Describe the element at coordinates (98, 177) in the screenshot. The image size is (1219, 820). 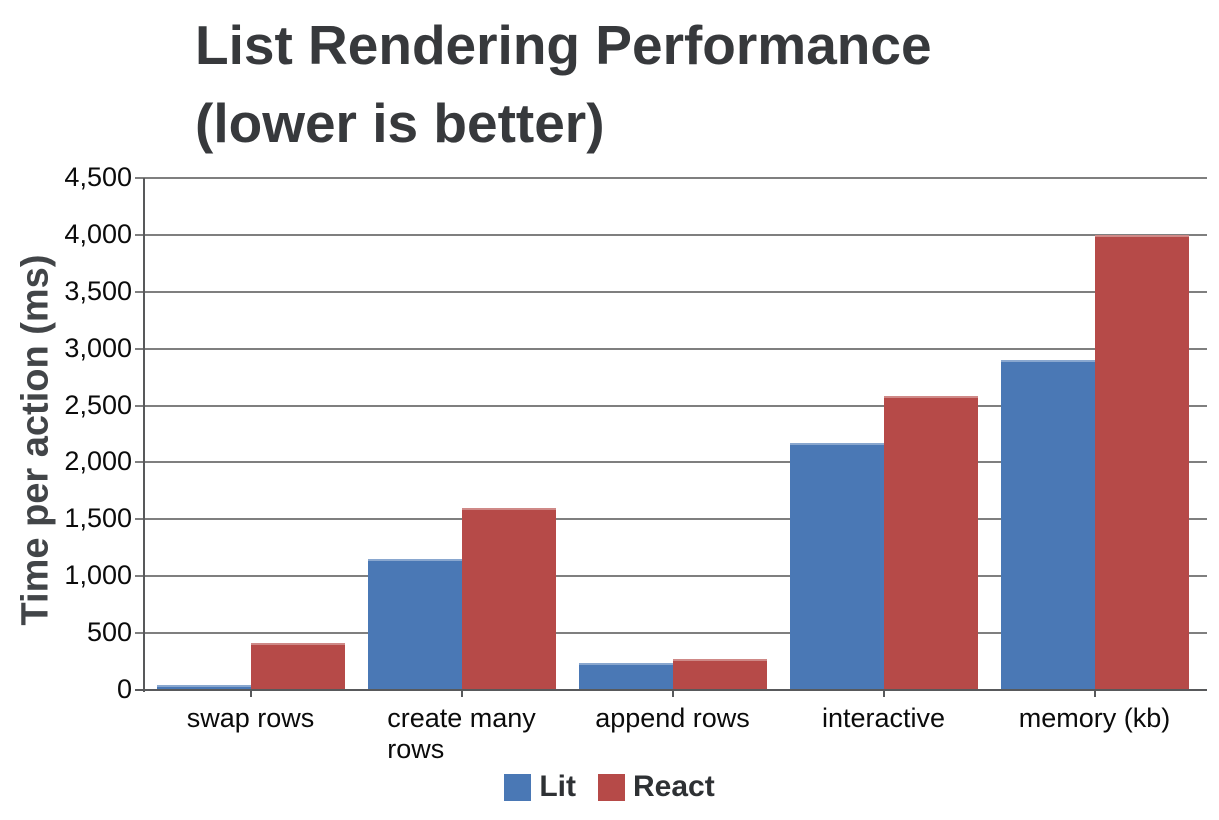
I see `y-tick-label-4500: 4,500` at that location.